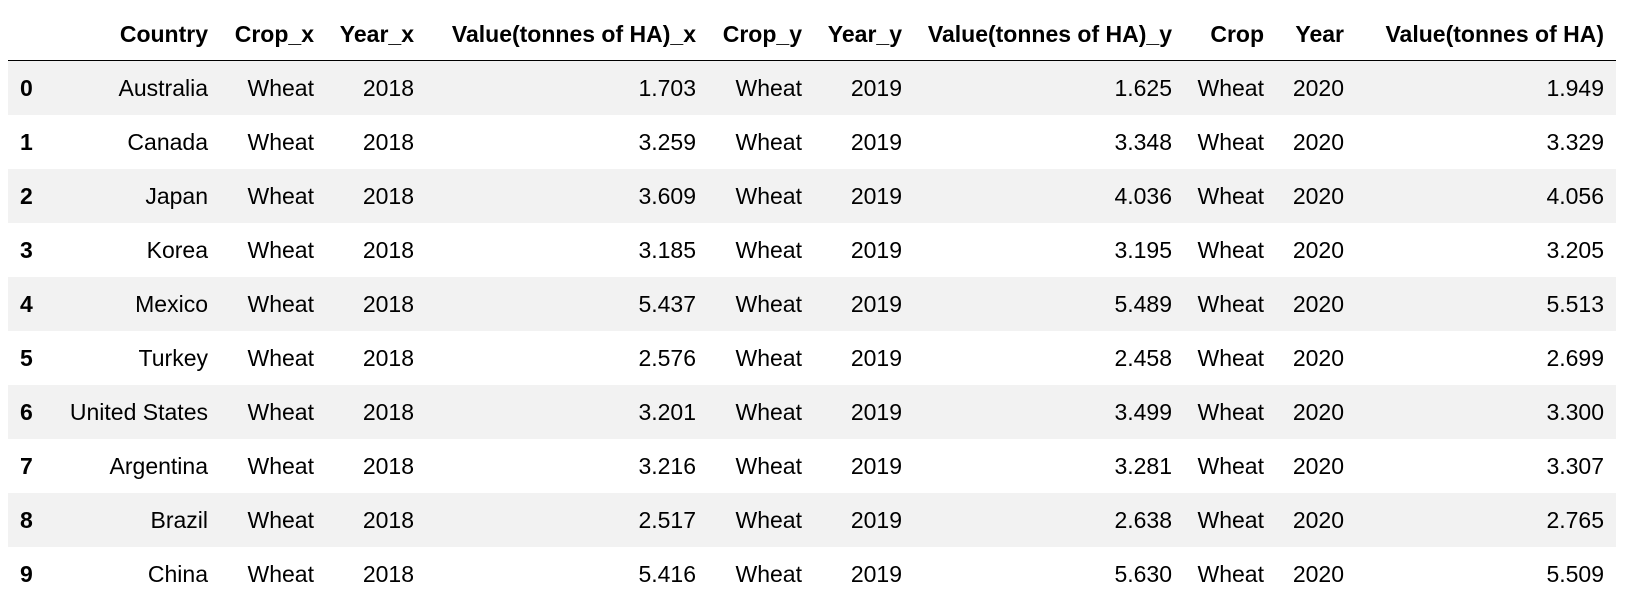 This screenshot has height=612, width=1638. Describe the element at coordinates (667, 249) in the screenshot. I see `table-cell: 3.185` at that location.